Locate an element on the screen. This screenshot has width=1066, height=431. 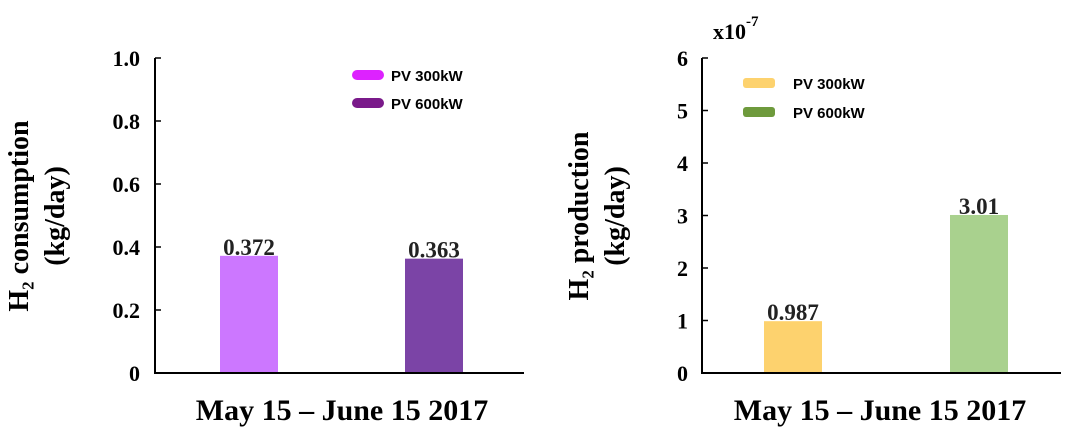
data-label: 0.363 is located at coordinates (434, 250).